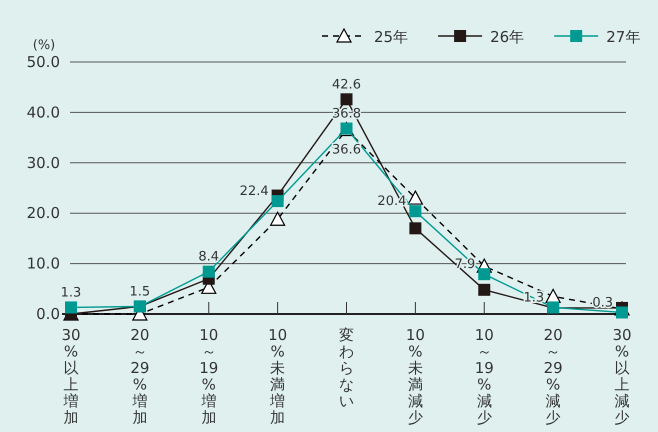  Describe the element at coordinates (623, 37) in the screenshot. I see `legend-label: 27年` at that location.